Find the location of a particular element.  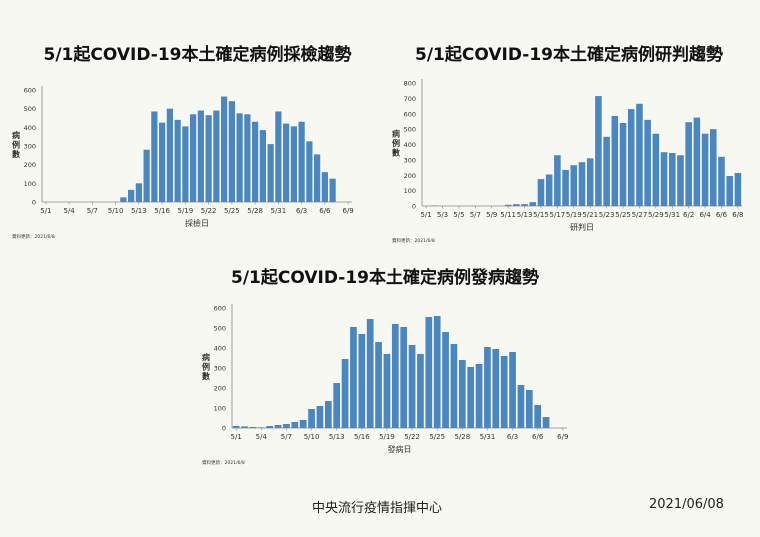

x-tick-label: 5/16 is located at coordinates (162, 211).